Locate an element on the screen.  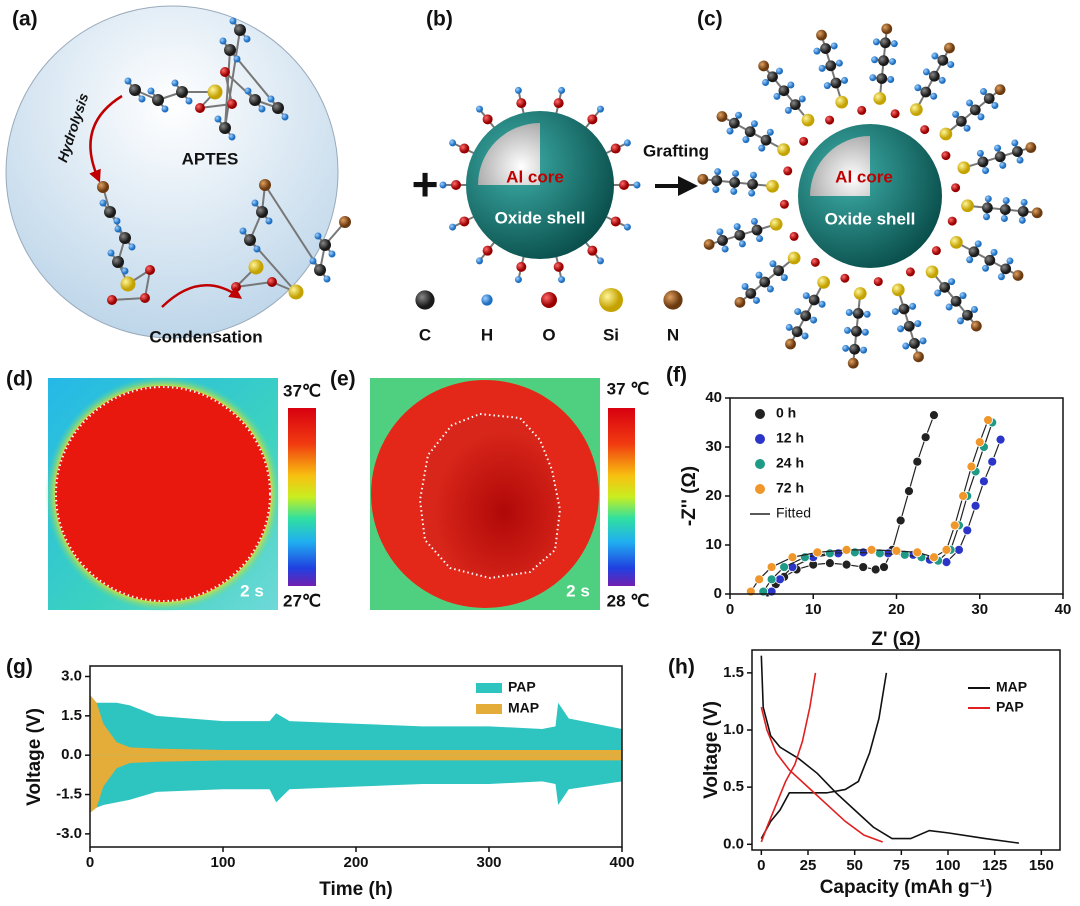
x-tick-label: 10 is located at coordinates (813, 609).